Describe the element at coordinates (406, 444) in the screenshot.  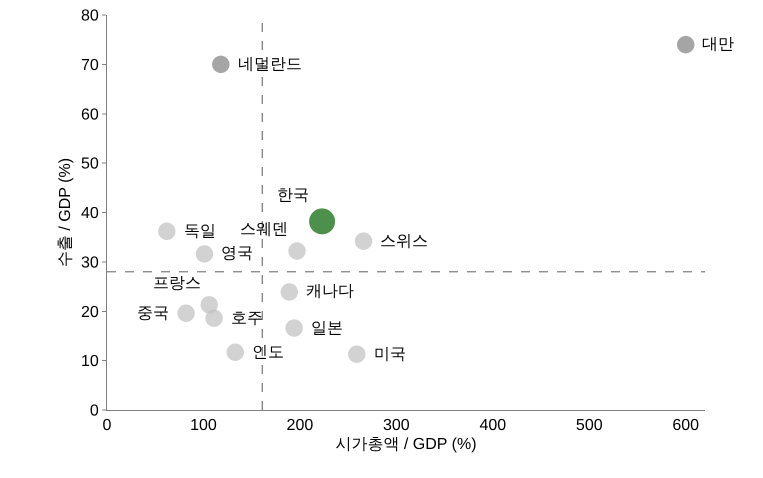
I see `x-axis-title: 시가총액 / GDP (%)` at that location.